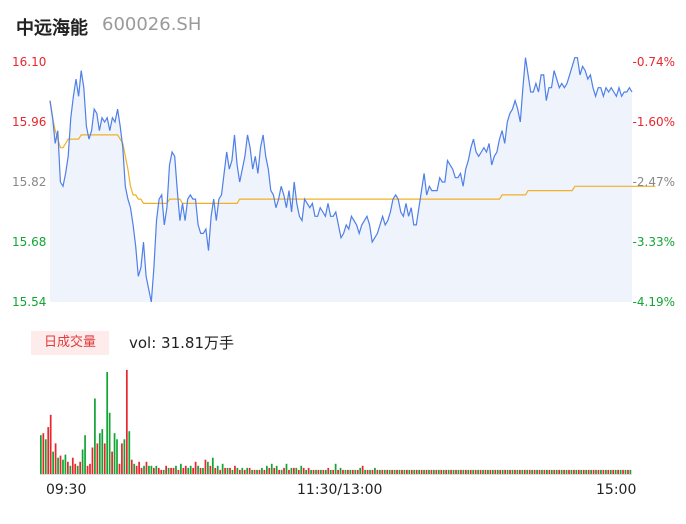  Describe the element at coordinates (66, 490) in the screenshot. I see `x-tick-label: 09:30` at that location.